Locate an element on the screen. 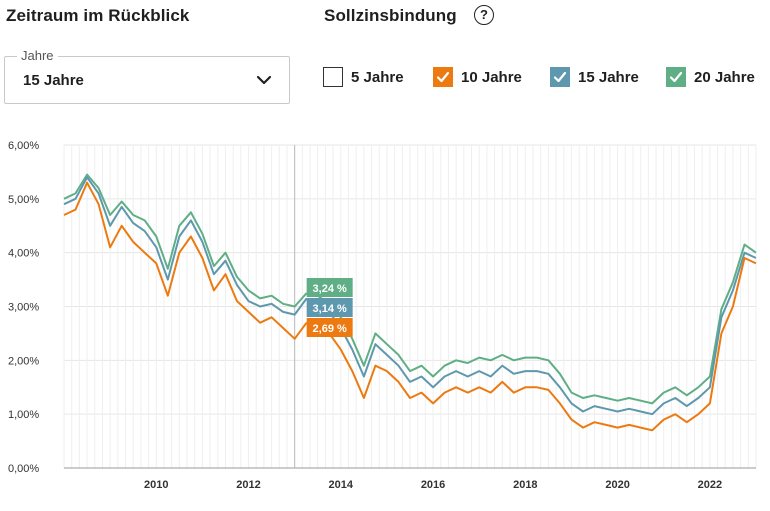 This screenshot has height=511, width=770. checkbox-10-years: 10 Jahre is located at coordinates (477, 77).